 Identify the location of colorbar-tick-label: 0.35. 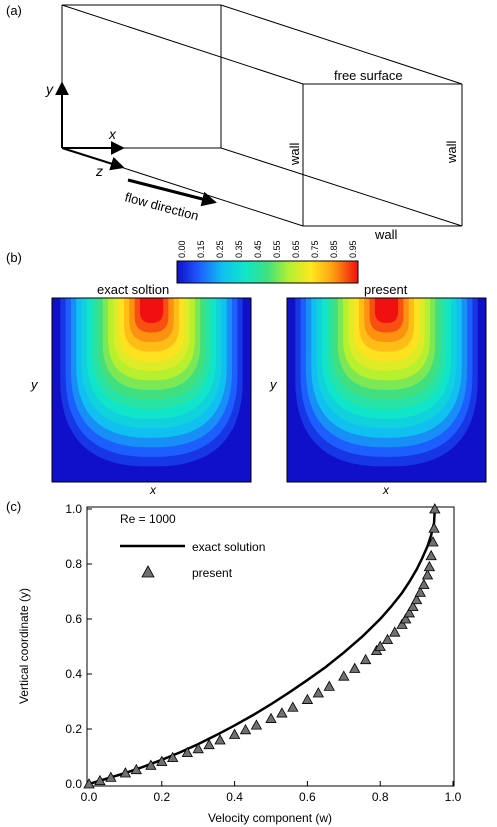
(239, 249).